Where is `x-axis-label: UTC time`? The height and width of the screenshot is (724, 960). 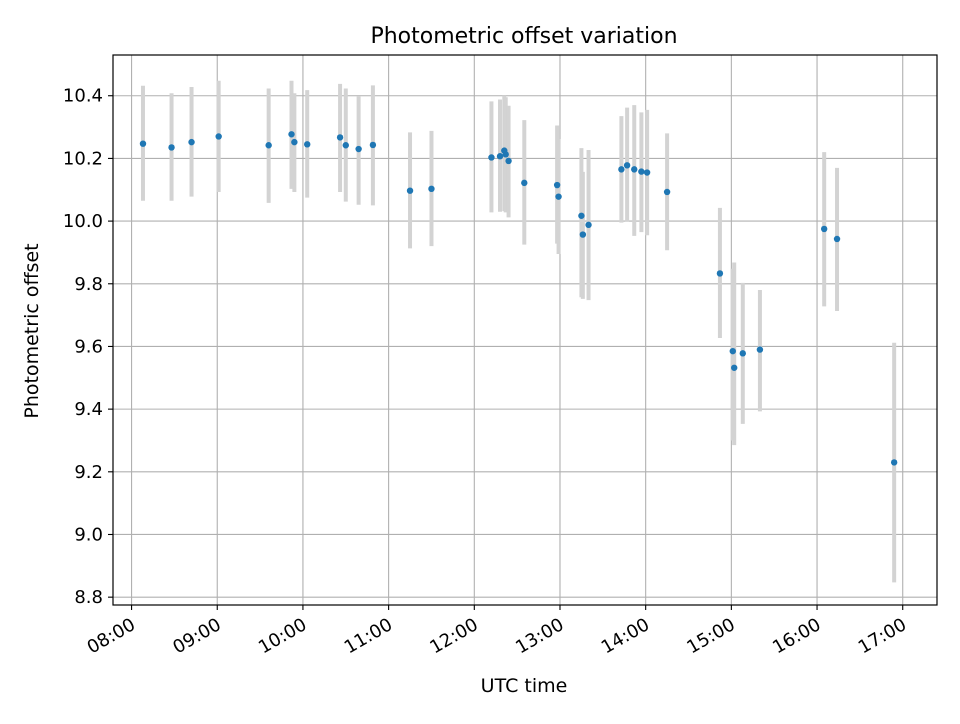 x-axis-label: UTC time is located at coordinates (524, 686).